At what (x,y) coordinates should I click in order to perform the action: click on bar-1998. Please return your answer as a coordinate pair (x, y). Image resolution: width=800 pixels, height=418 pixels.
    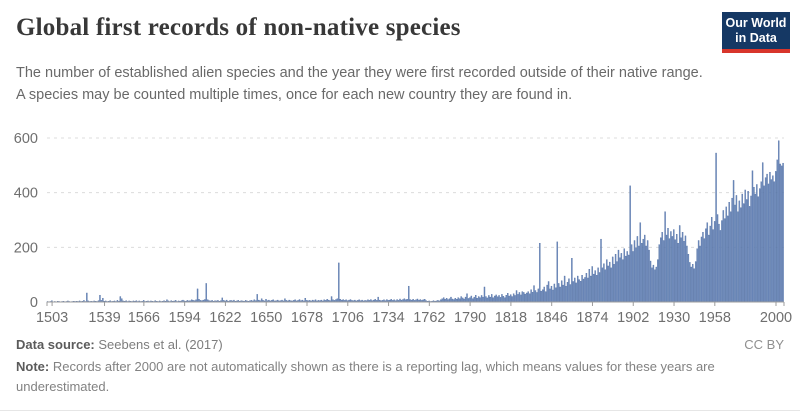
    Looking at the image, I should click on (773, 238).